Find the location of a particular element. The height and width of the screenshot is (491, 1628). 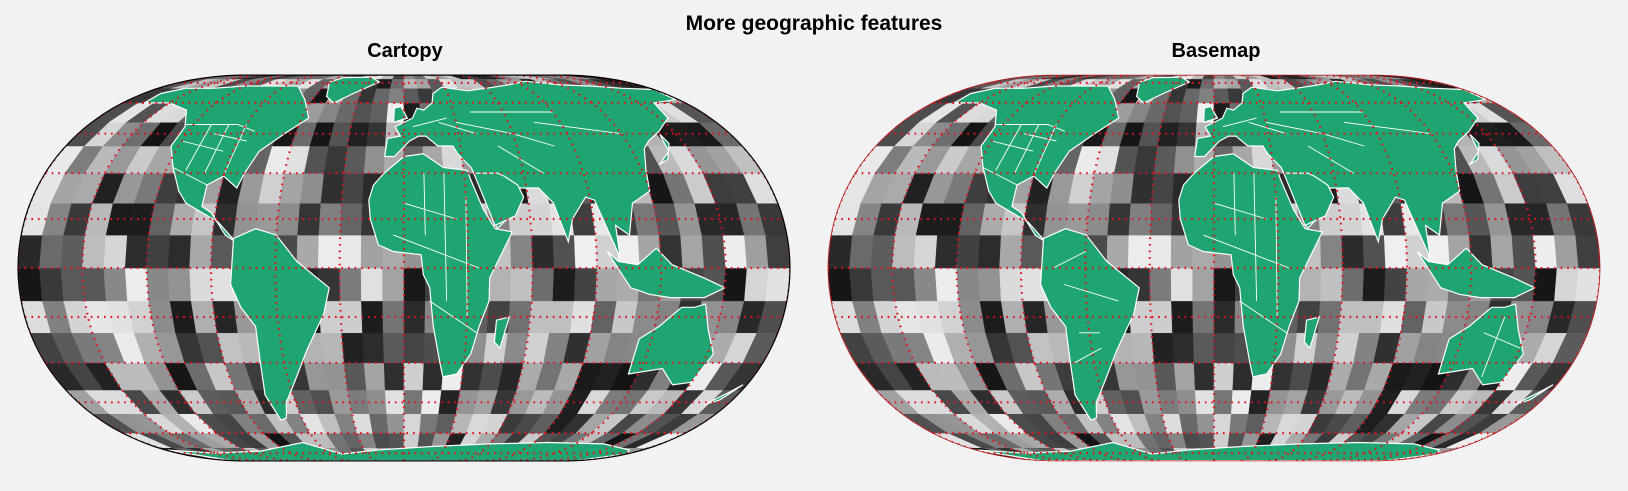

land-south-america is located at coordinates (1089, 324).